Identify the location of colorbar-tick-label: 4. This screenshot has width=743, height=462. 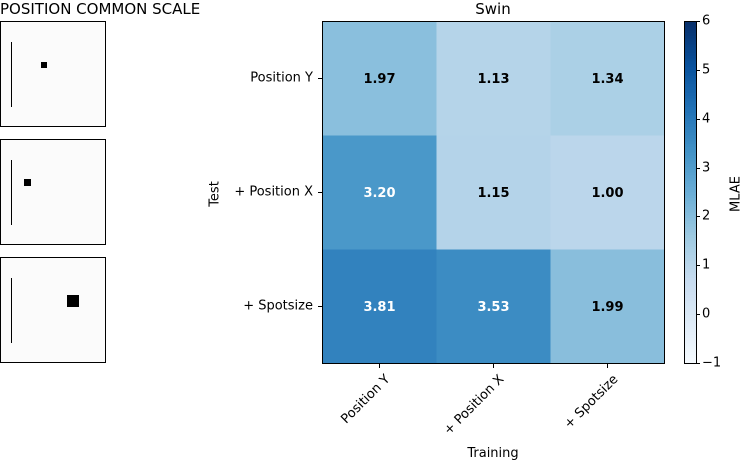
(706, 119).